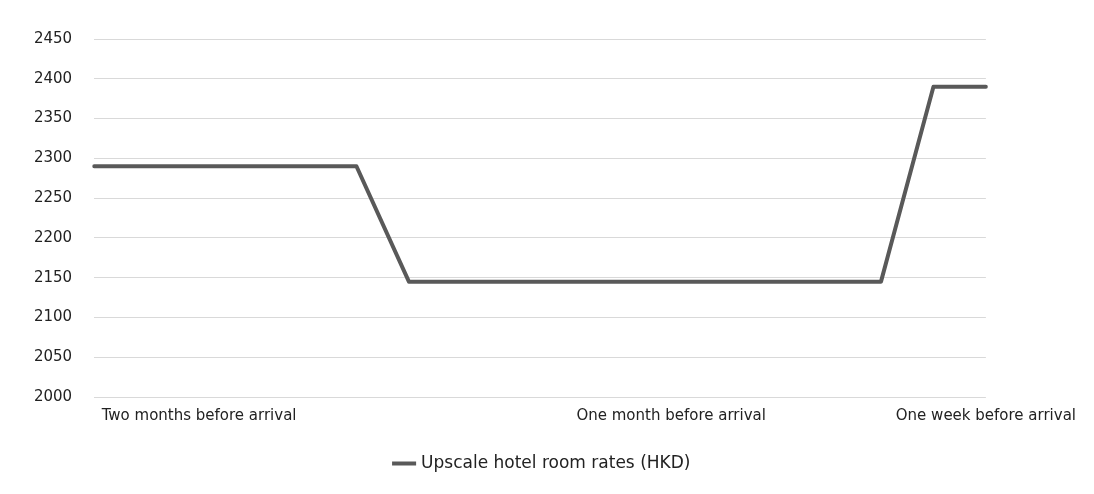  Describe the element at coordinates (53, 197) in the screenshot. I see `y-tick-label: 2250` at that location.